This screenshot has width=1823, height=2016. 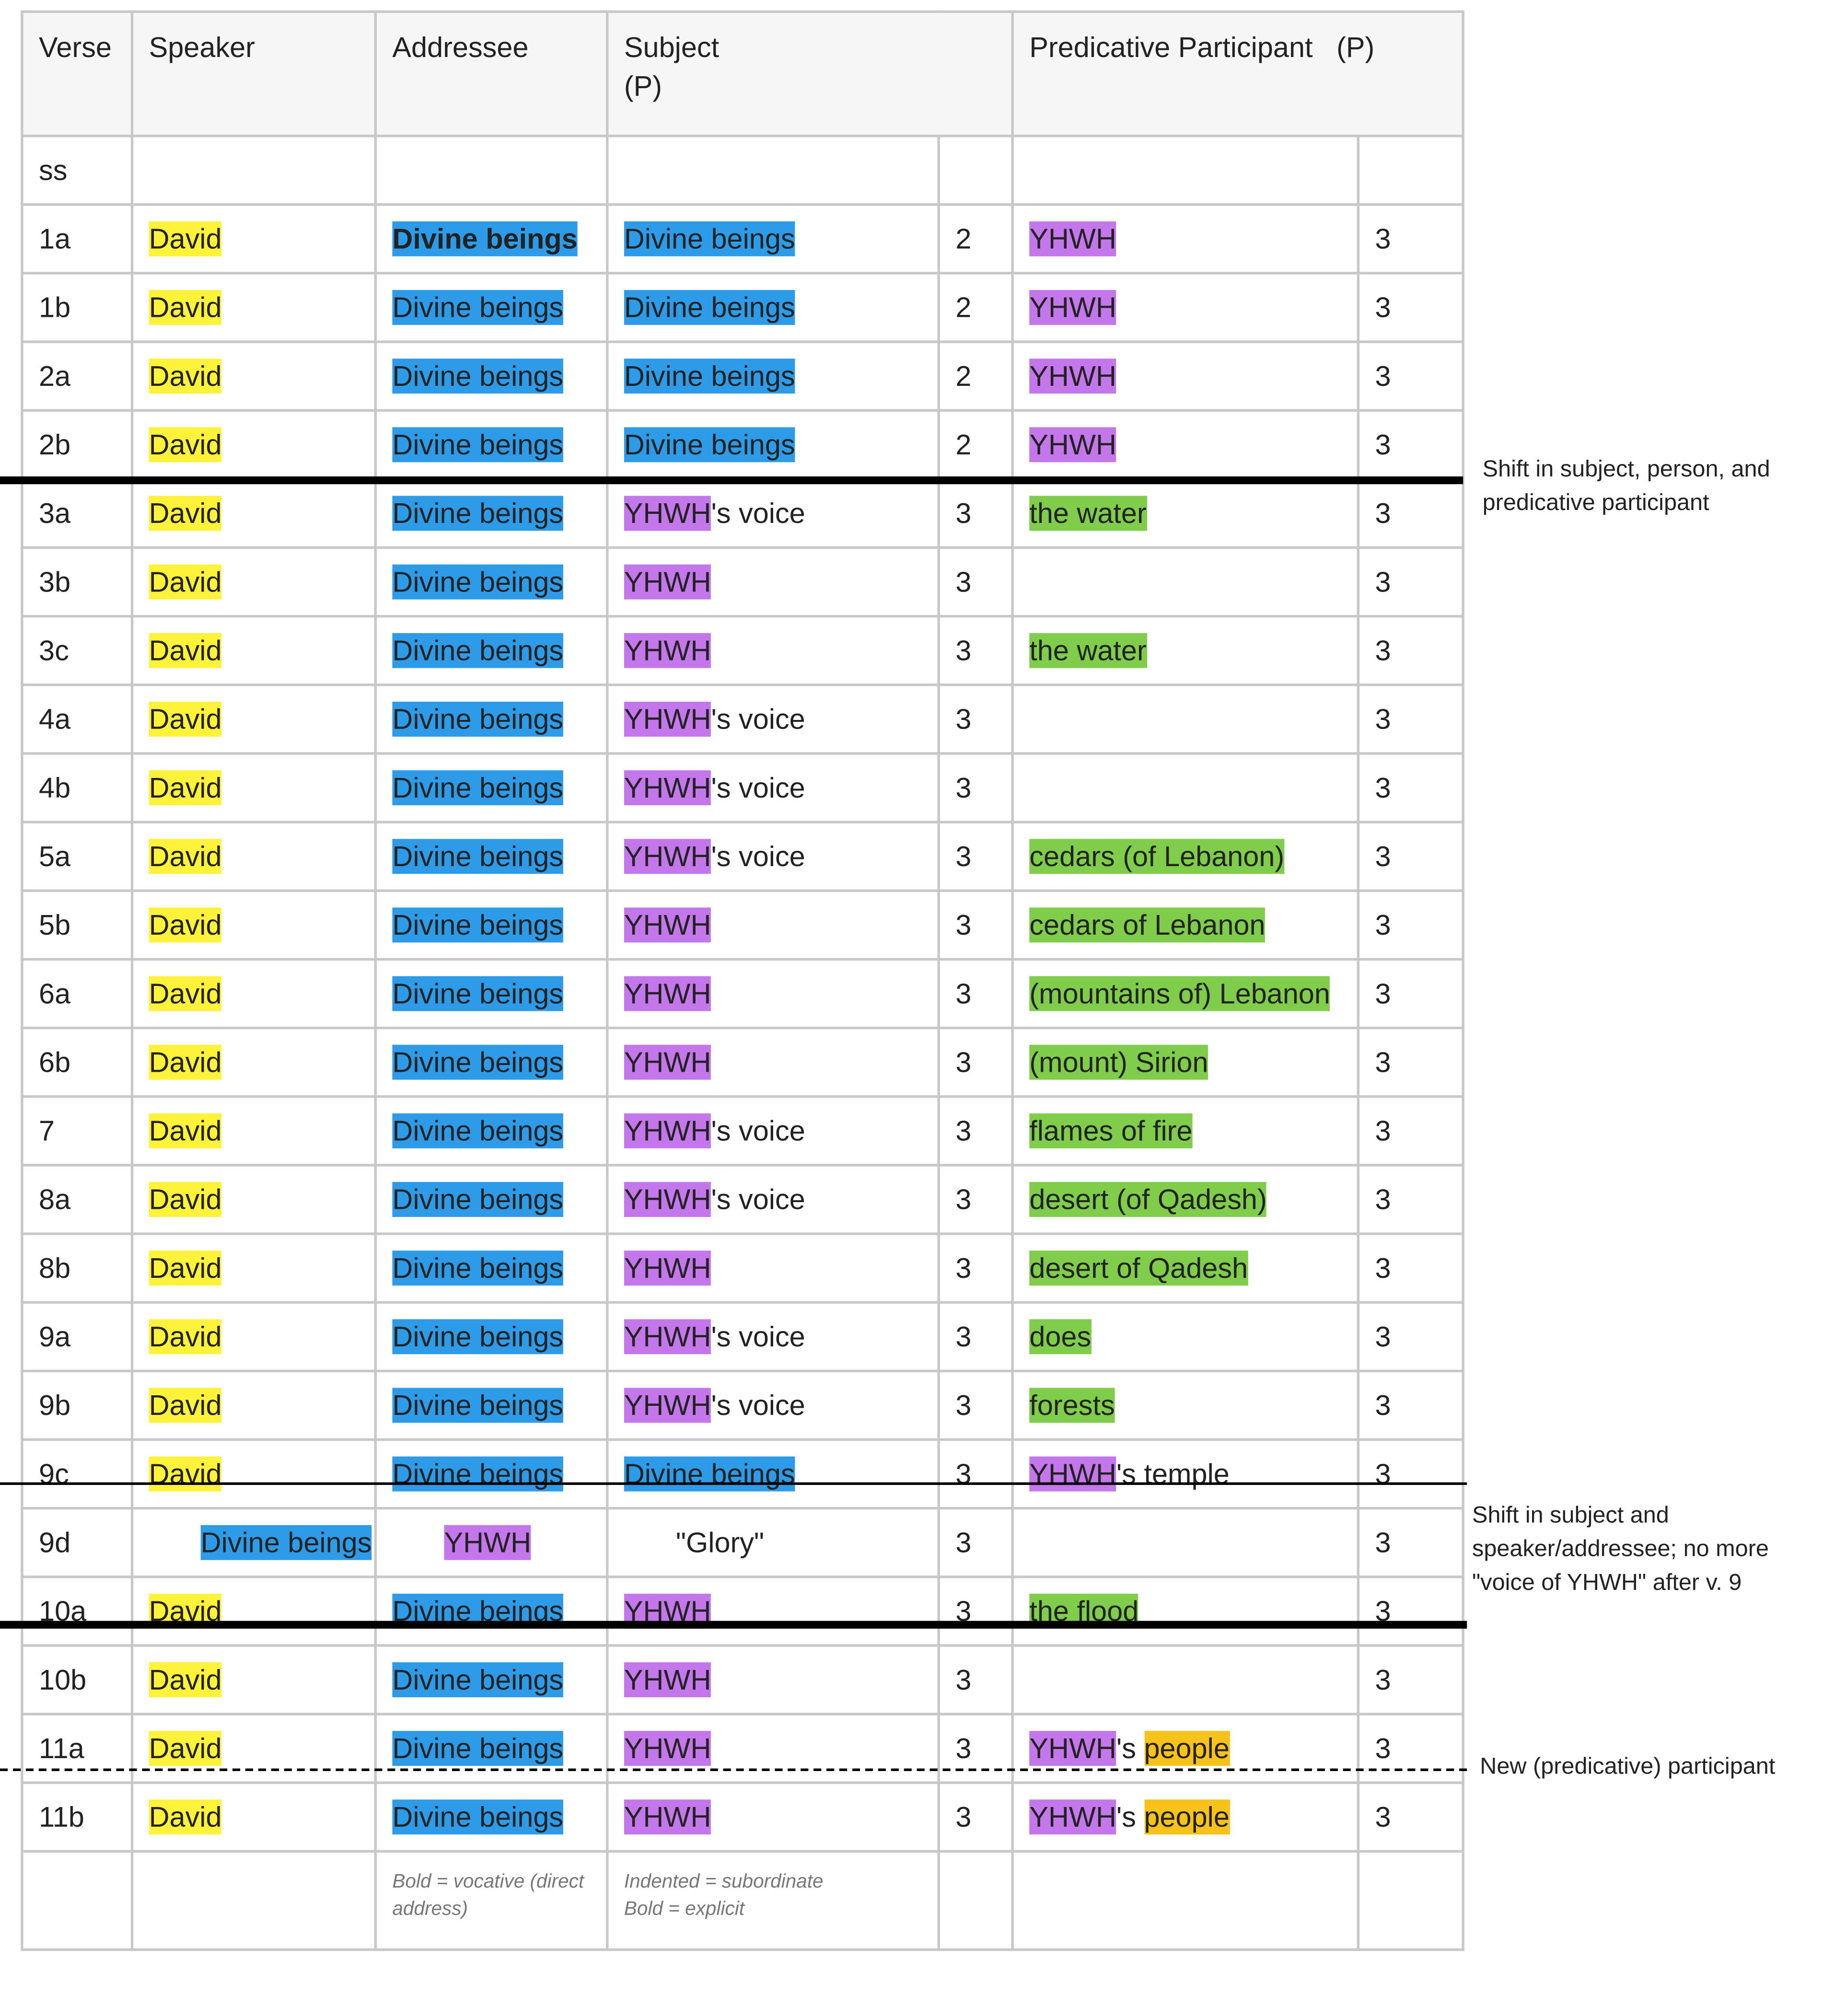 I want to click on legend-subject-cell: Indented = subordinate Bold = explicit, so click(x=773, y=1900).